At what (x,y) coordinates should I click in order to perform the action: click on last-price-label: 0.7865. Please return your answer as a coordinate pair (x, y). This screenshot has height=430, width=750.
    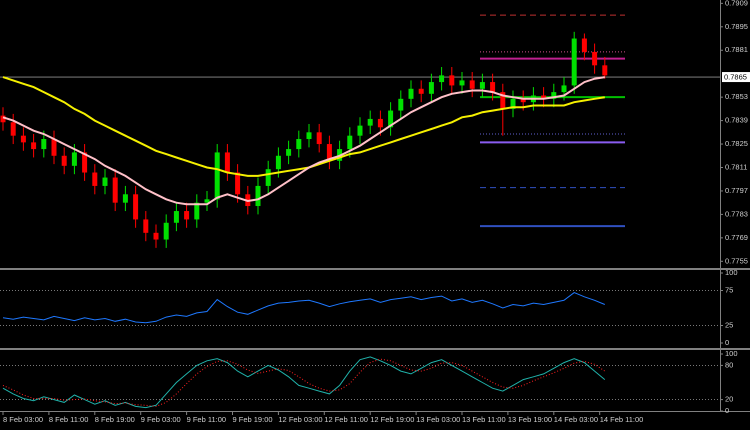
    Looking at the image, I should click on (735, 77).